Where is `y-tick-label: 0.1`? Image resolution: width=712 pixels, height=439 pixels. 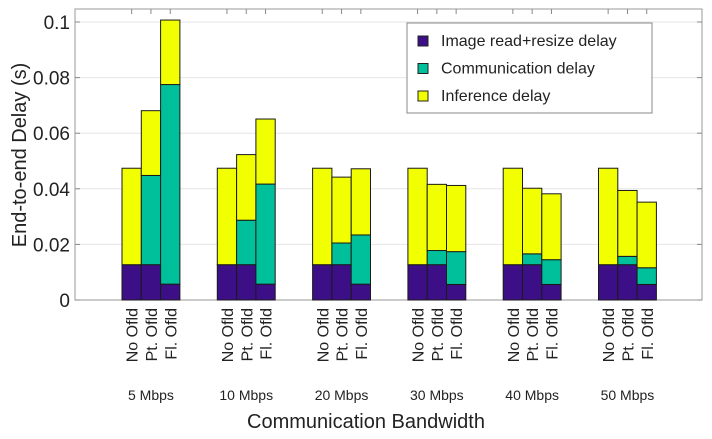
y-tick-label: 0.1 is located at coordinates (57, 23).